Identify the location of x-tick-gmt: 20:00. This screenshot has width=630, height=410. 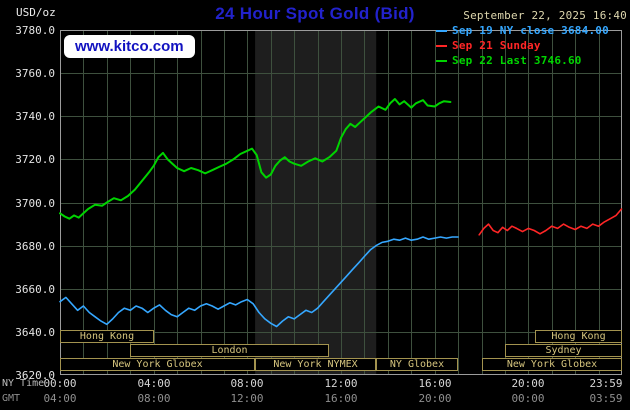
(435, 398).